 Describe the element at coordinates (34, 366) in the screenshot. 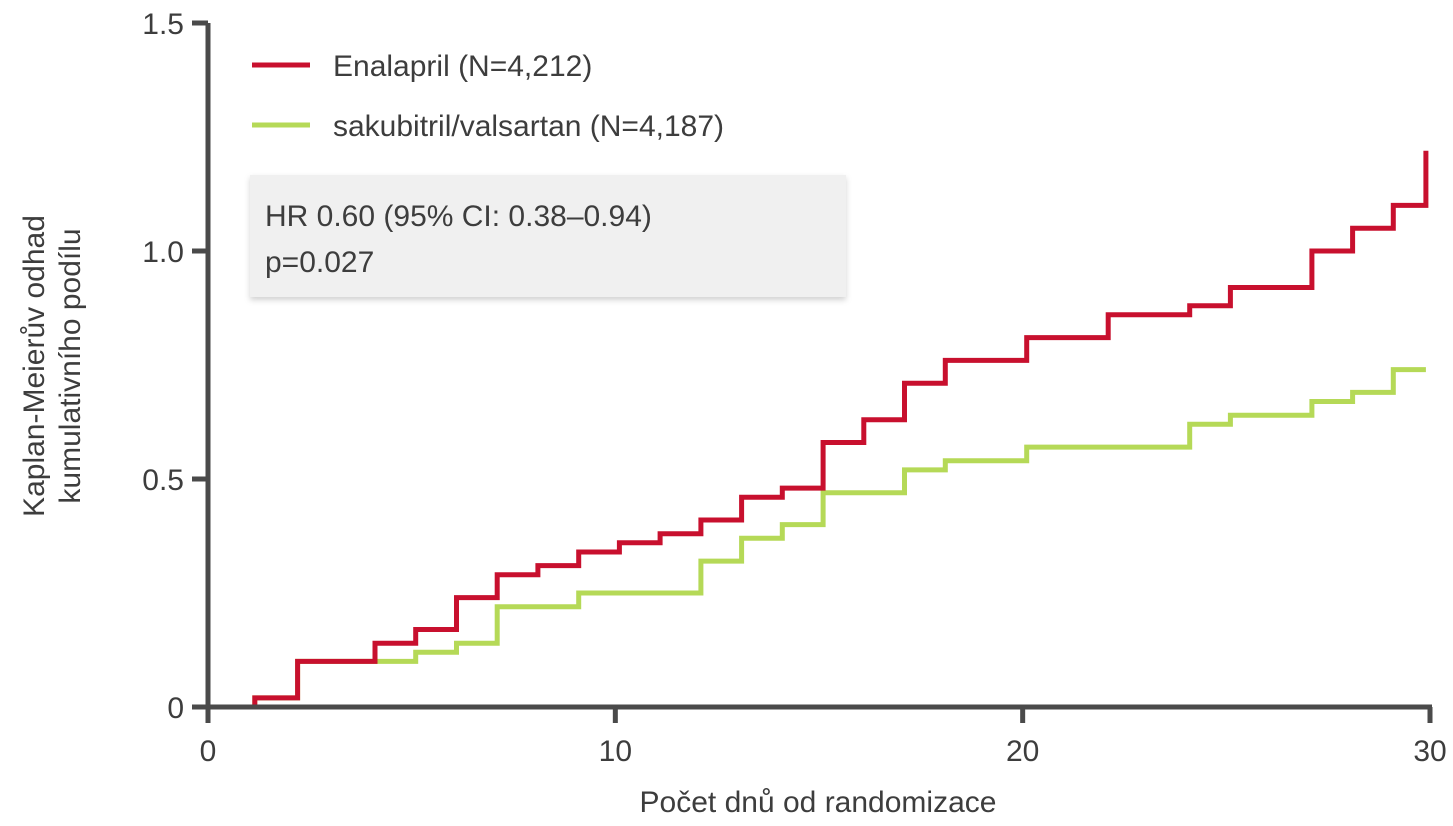

I see `y-axis-title-line-1: Kaplan-Meierův odhad` at that location.